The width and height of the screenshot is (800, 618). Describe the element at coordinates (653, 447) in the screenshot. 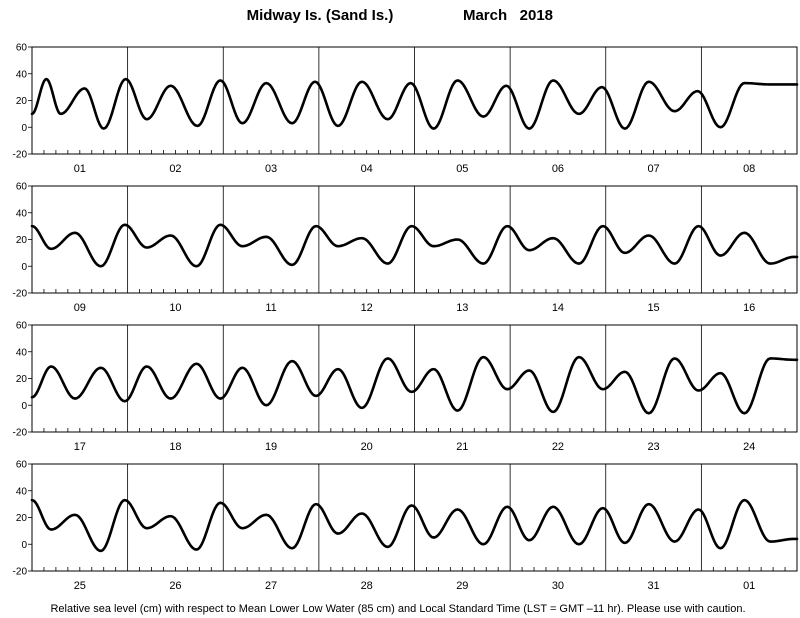

I see `day-label: 23` at that location.